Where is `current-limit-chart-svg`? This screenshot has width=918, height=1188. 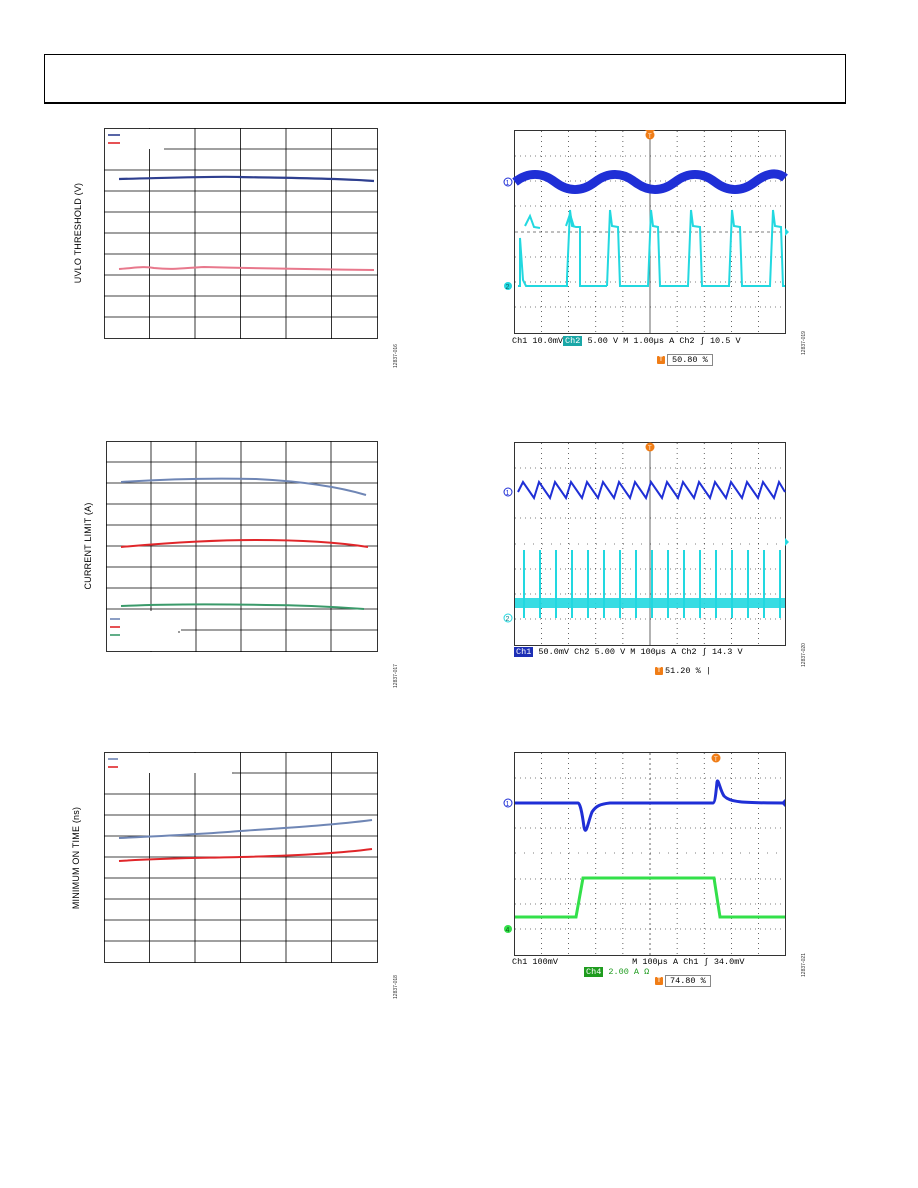
current-limit-chart-svg is located at coordinates (242, 546).